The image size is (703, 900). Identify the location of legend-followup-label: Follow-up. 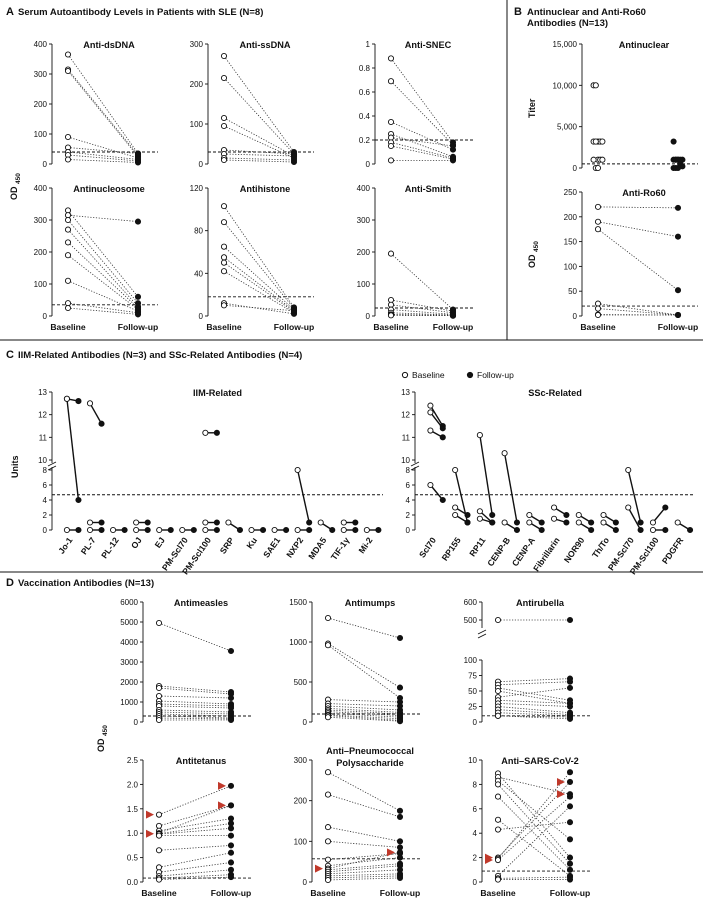
(495, 375).